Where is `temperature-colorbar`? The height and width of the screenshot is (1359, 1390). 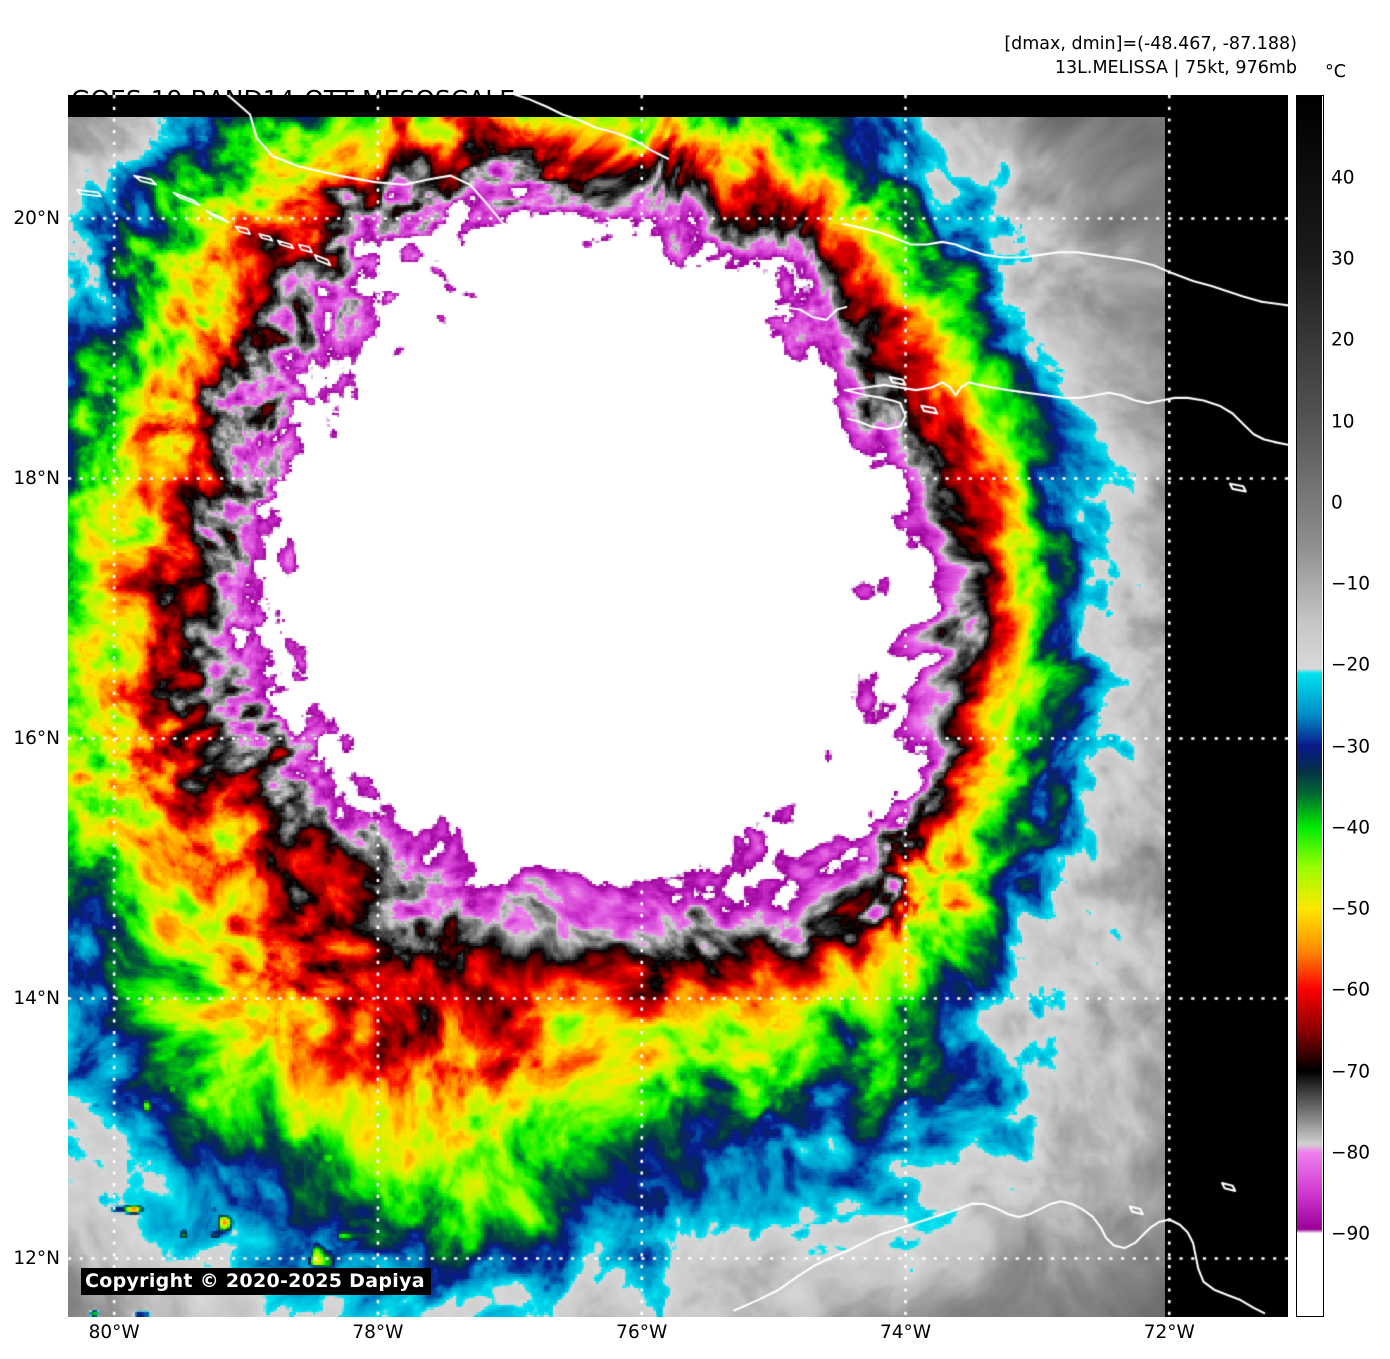 temperature-colorbar is located at coordinates (1310, 706).